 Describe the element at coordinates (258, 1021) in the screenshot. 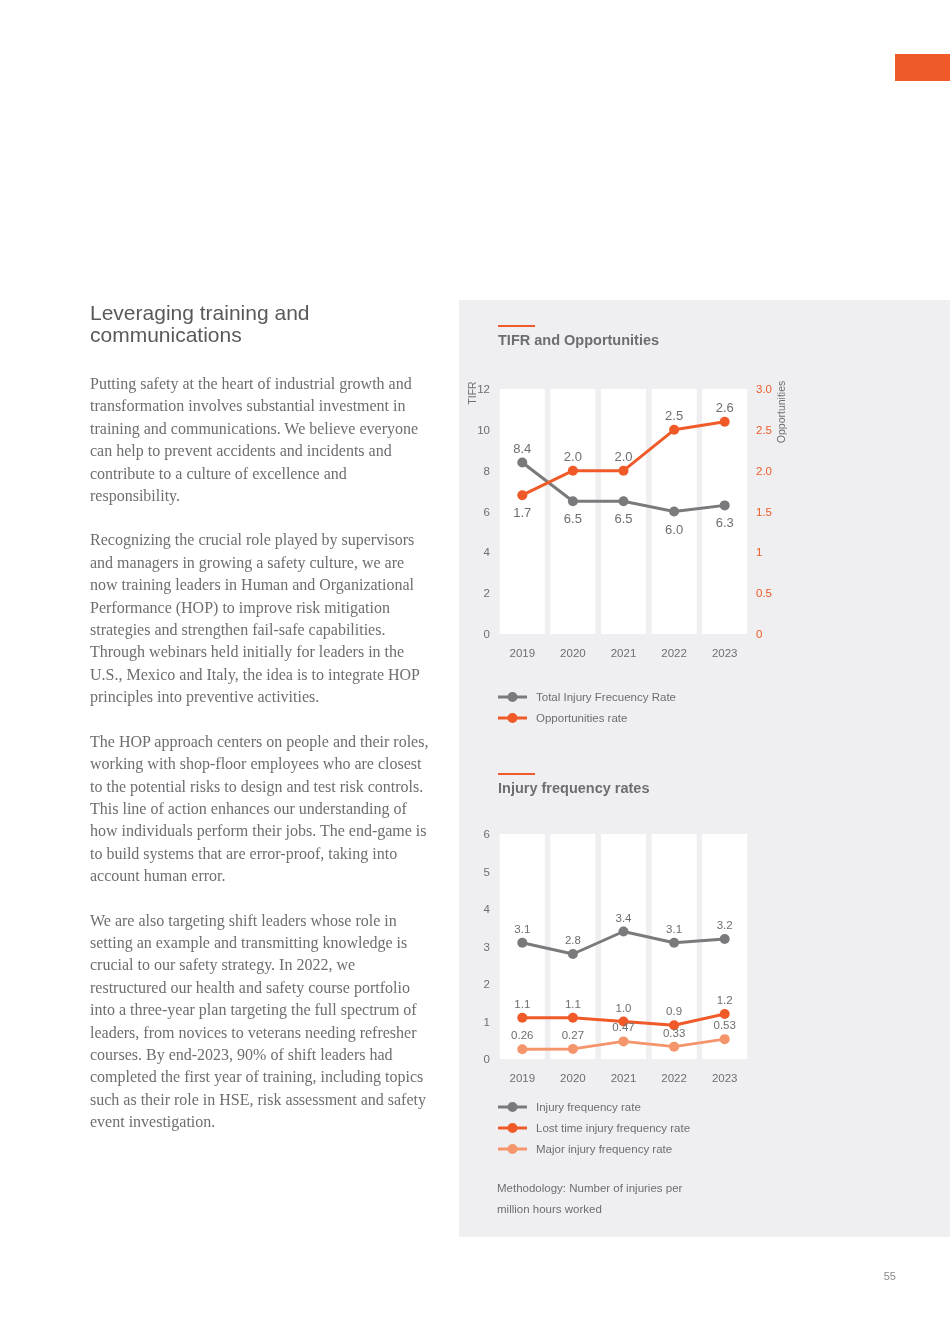

I see `text: We are also targeting shift leaders whose role in setting an example and transmitting knowledge is crucial to our safety strategy. In 2022, we restructured our health and safety course portfolio into a three-year plan targeting the full spectrum of leaders, from novices to veterans needing refresher courses. By end-2023, 90% of shift leaders had completed the first year of training, including topics such as their role in HSE, risk assessment and safety event investigation.` at that location.